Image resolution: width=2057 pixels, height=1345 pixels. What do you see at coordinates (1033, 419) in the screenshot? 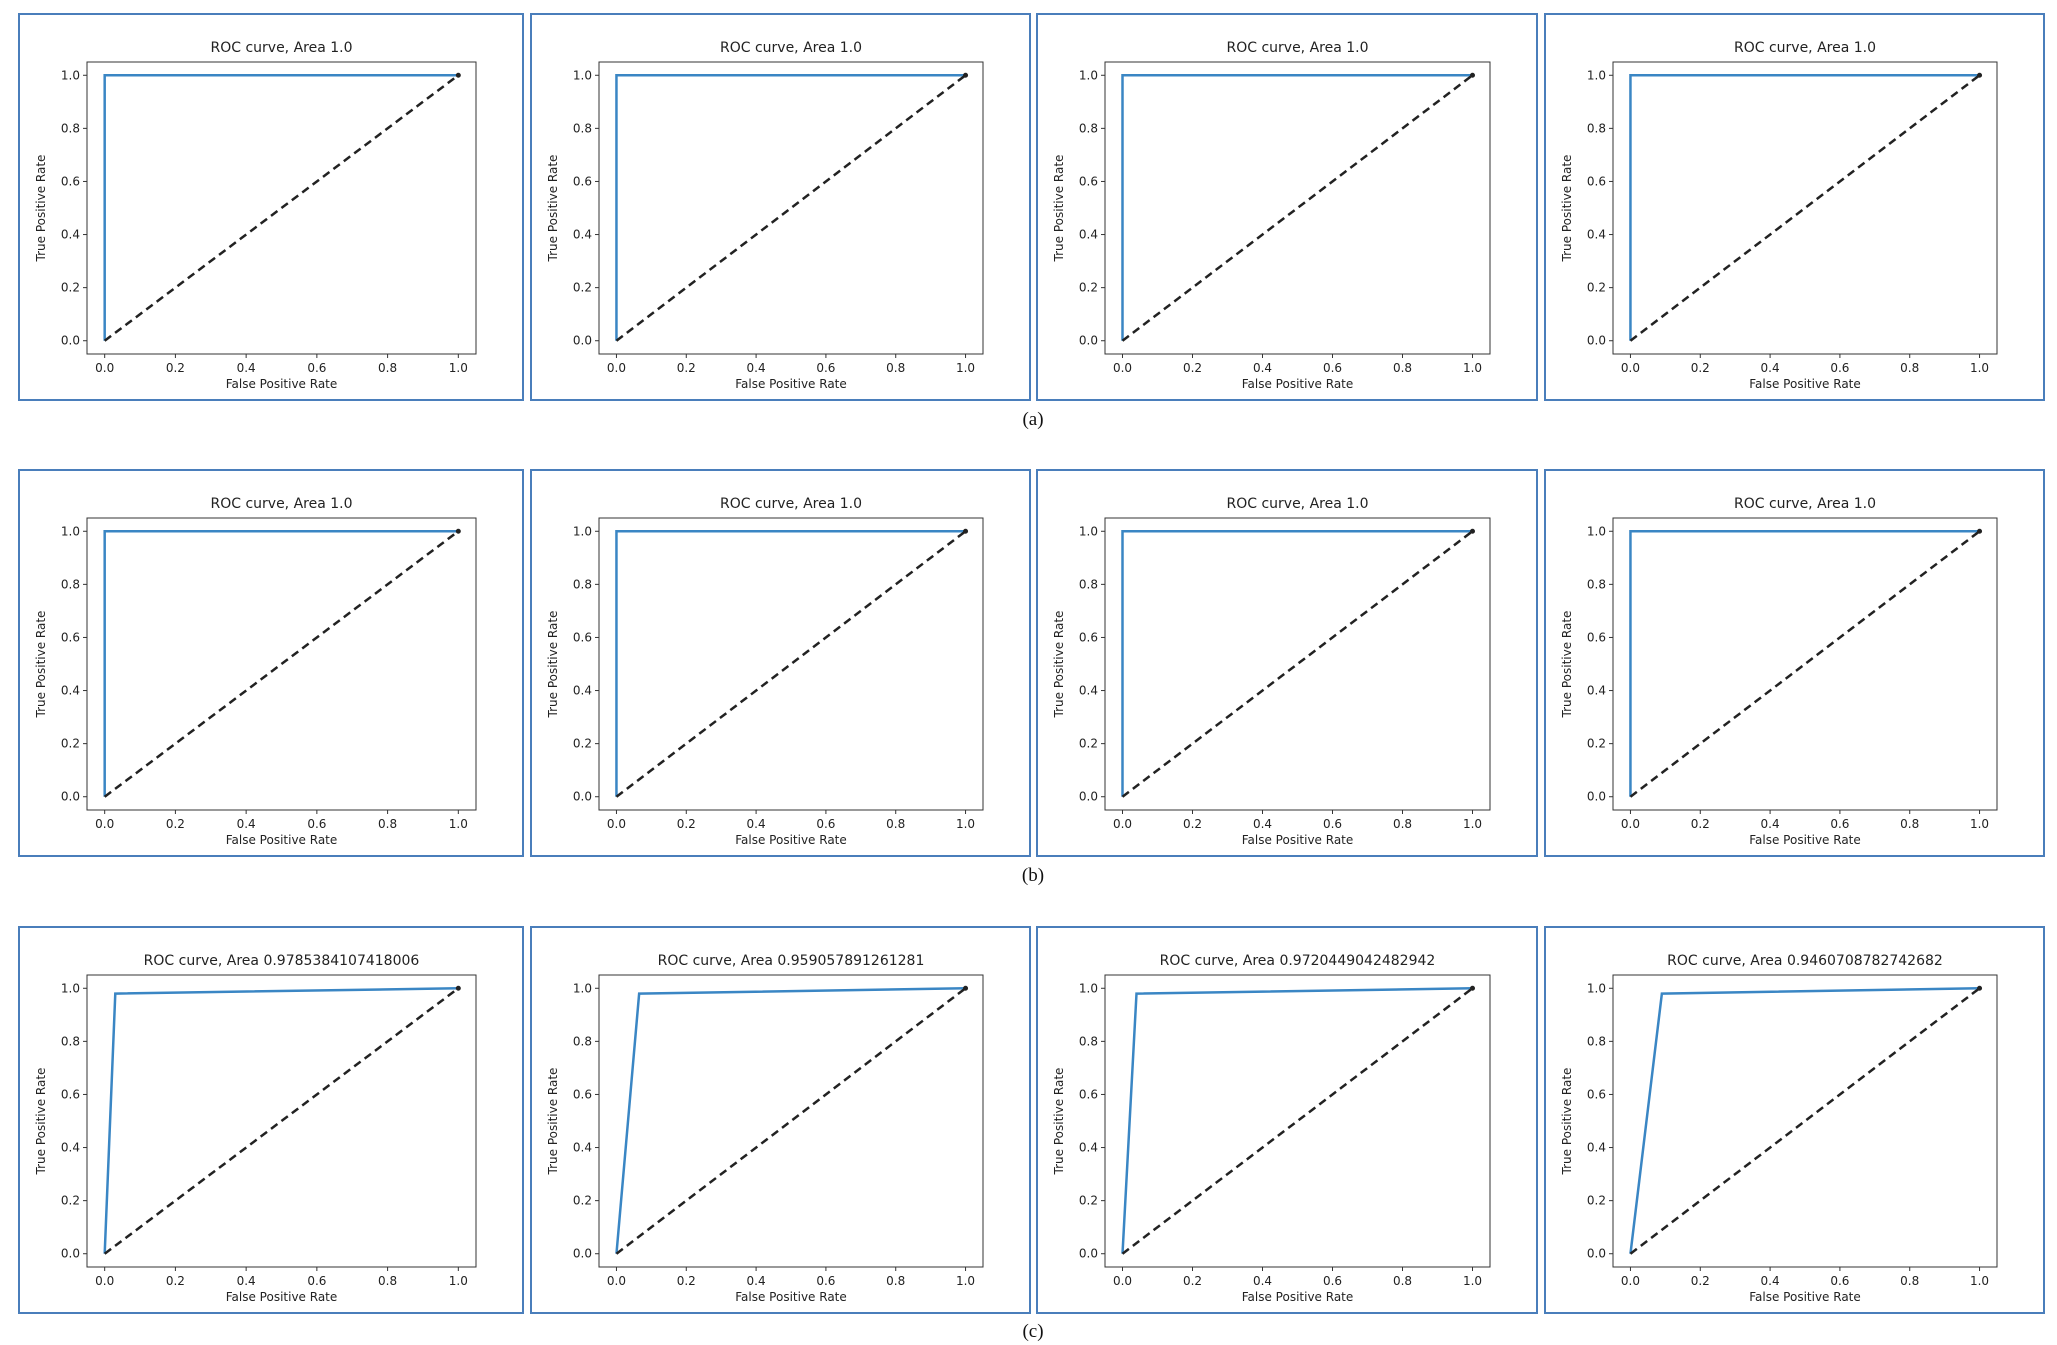
I see `caption-a: (a)` at bounding box center [1033, 419].